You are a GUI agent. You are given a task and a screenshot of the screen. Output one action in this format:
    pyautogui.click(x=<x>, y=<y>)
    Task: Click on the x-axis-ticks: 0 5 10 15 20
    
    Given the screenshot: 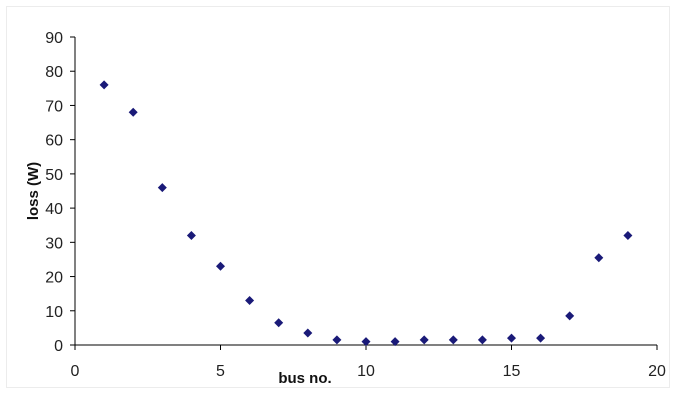 What is the action you would take?
    pyautogui.click(x=368, y=362)
    